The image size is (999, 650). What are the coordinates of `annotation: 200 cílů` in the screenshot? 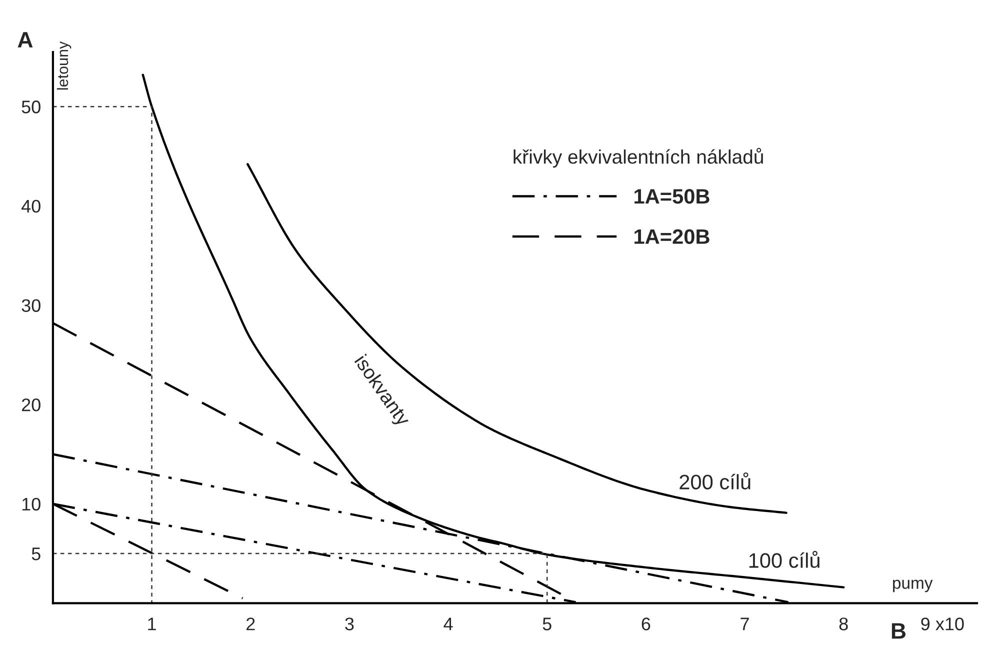 It's located at (715, 481).